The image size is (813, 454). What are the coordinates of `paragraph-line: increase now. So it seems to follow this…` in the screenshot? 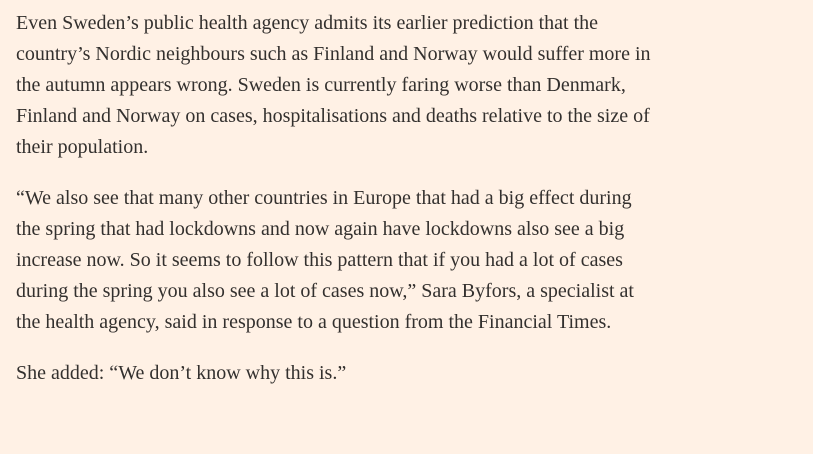 It's located at (319, 260).